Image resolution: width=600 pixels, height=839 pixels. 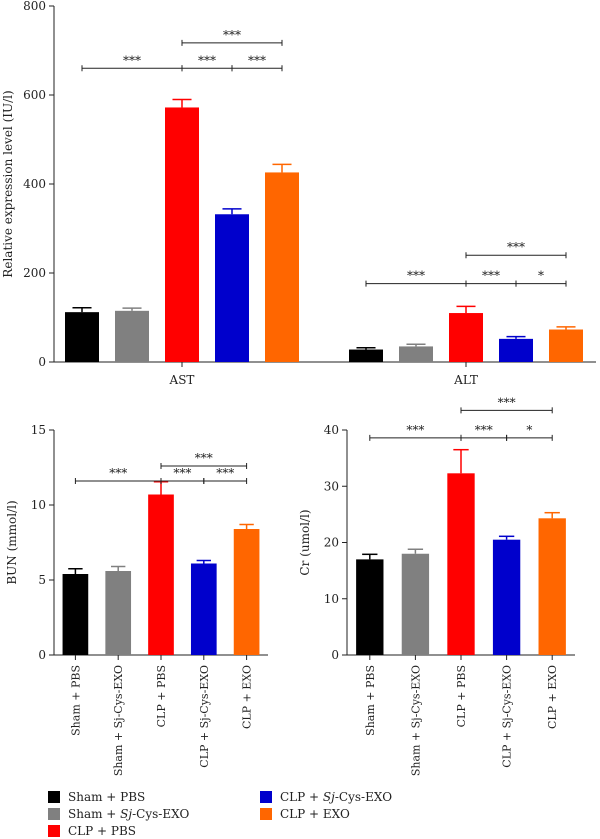 What do you see at coordinates (34, 184) in the screenshot?
I see `y-tick-label: 400` at bounding box center [34, 184].